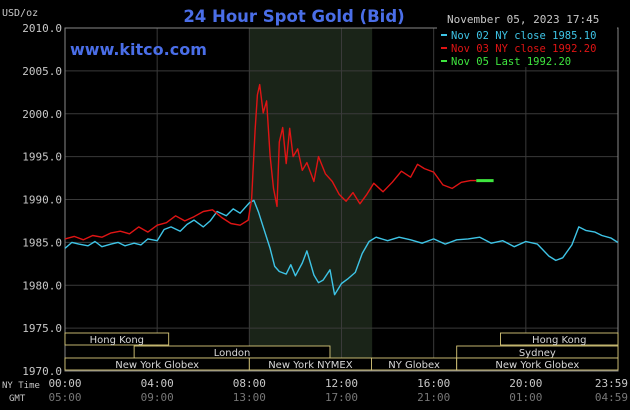 The image size is (630, 410). What do you see at coordinates (310, 365) in the screenshot?
I see `session-label: New York NYMEX` at bounding box center [310, 365].